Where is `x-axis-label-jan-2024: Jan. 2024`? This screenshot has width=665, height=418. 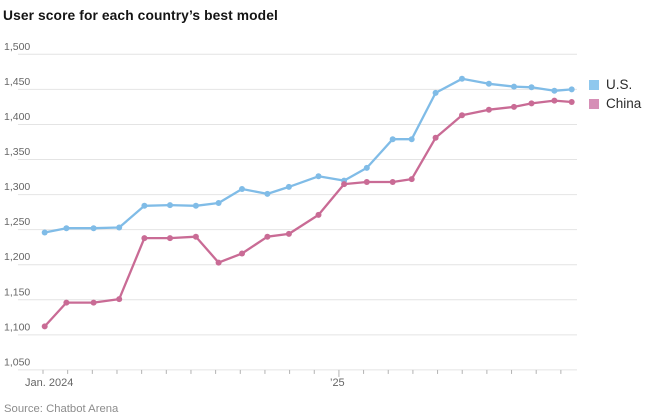 x-axis-label-jan-2024: Jan. 2024 is located at coordinates (49, 383).